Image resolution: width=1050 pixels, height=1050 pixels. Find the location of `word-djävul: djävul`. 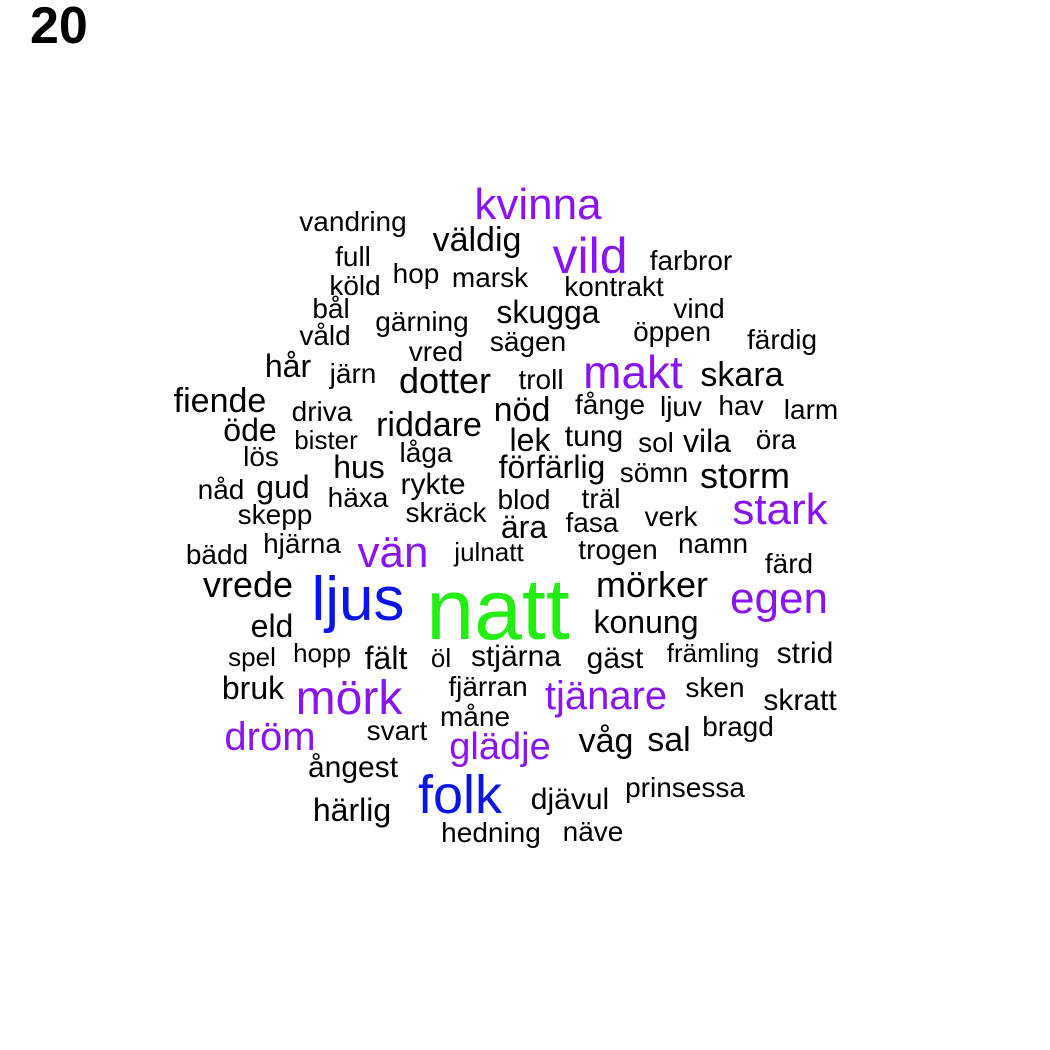

word-djävul: djävul is located at coordinates (570, 799).